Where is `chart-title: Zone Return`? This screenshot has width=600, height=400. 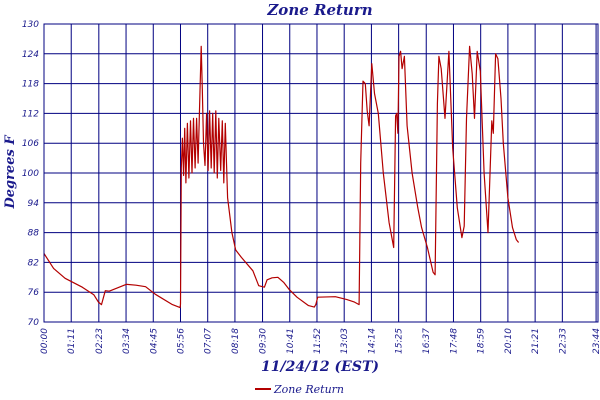 chart-title: Zone Return is located at coordinates (319, 10).